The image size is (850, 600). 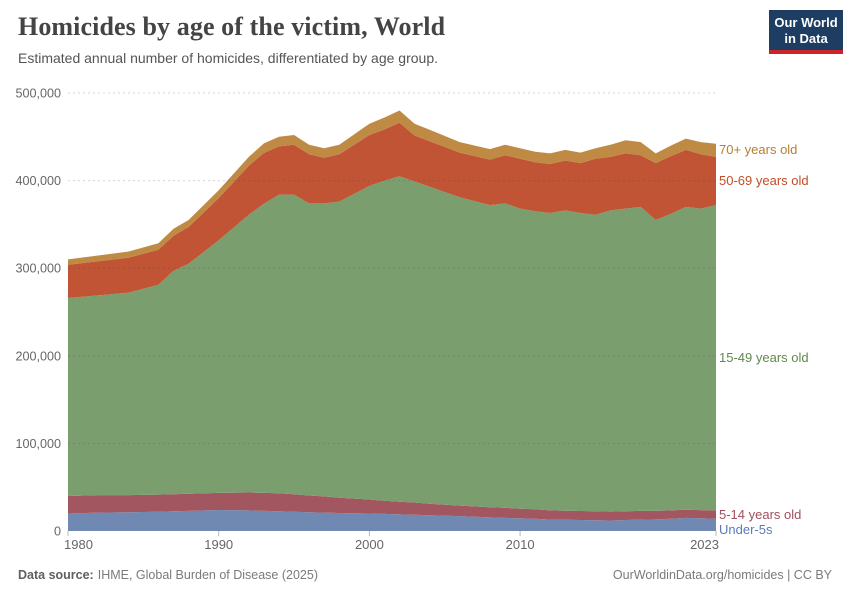 I want to click on owid-logo-line2: in Data, so click(x=806, y=38).